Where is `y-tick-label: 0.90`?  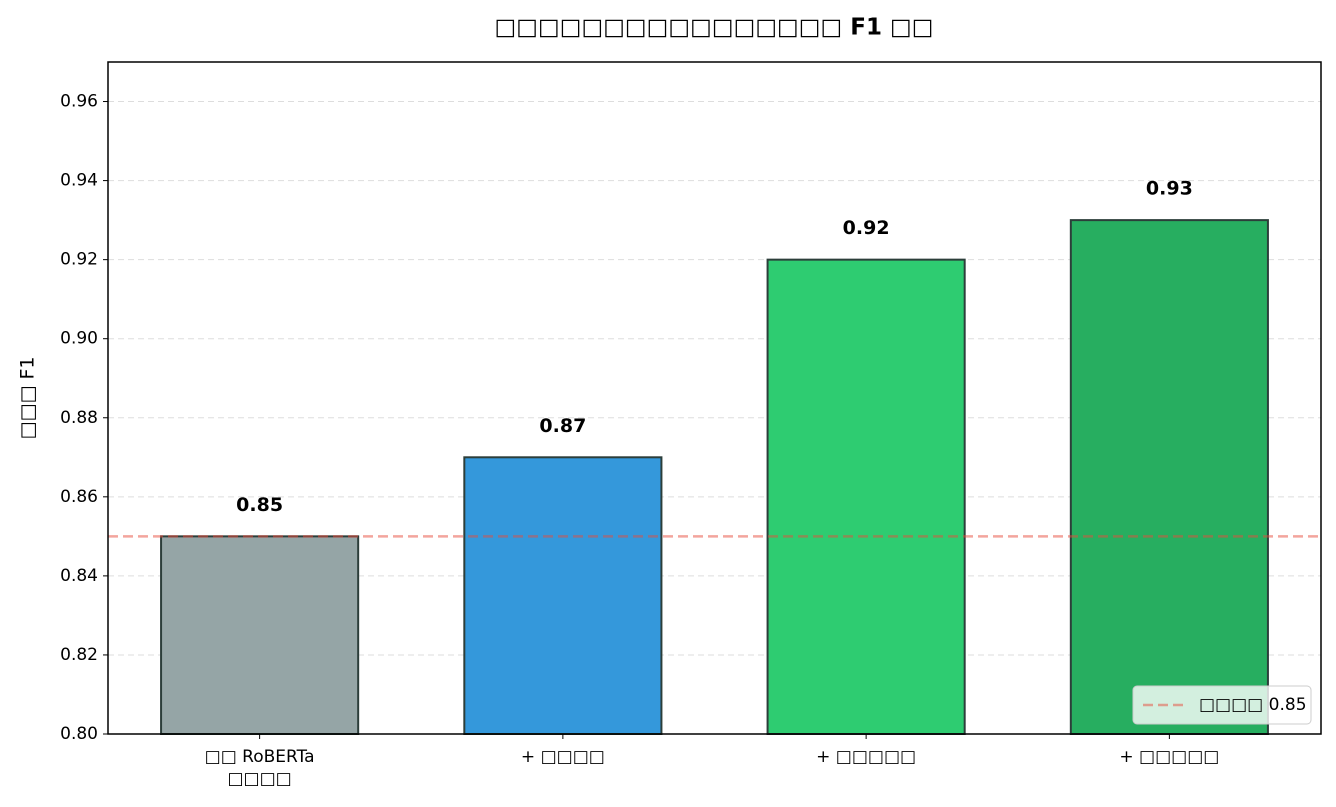
y-tick-label: 0.90 is located at coordinates (79, 339).